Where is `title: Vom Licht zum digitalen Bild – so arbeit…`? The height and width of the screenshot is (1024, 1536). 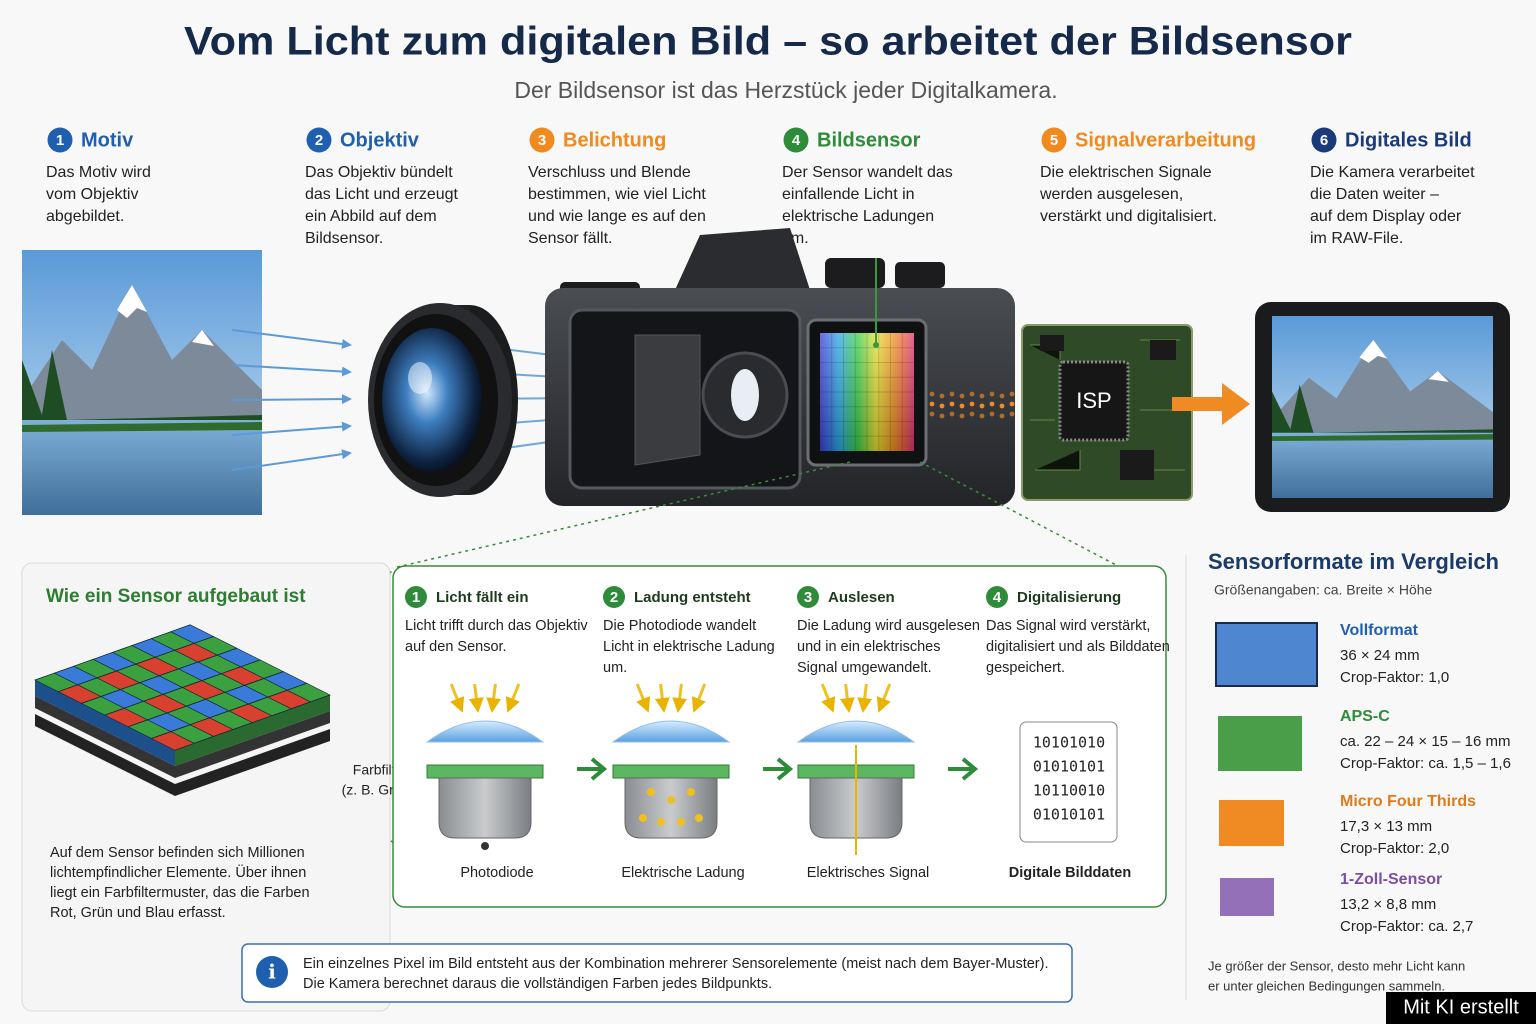 title: Vom Licht zum digitalen Bild – so arbeit… is located at coordinates (768, 42).